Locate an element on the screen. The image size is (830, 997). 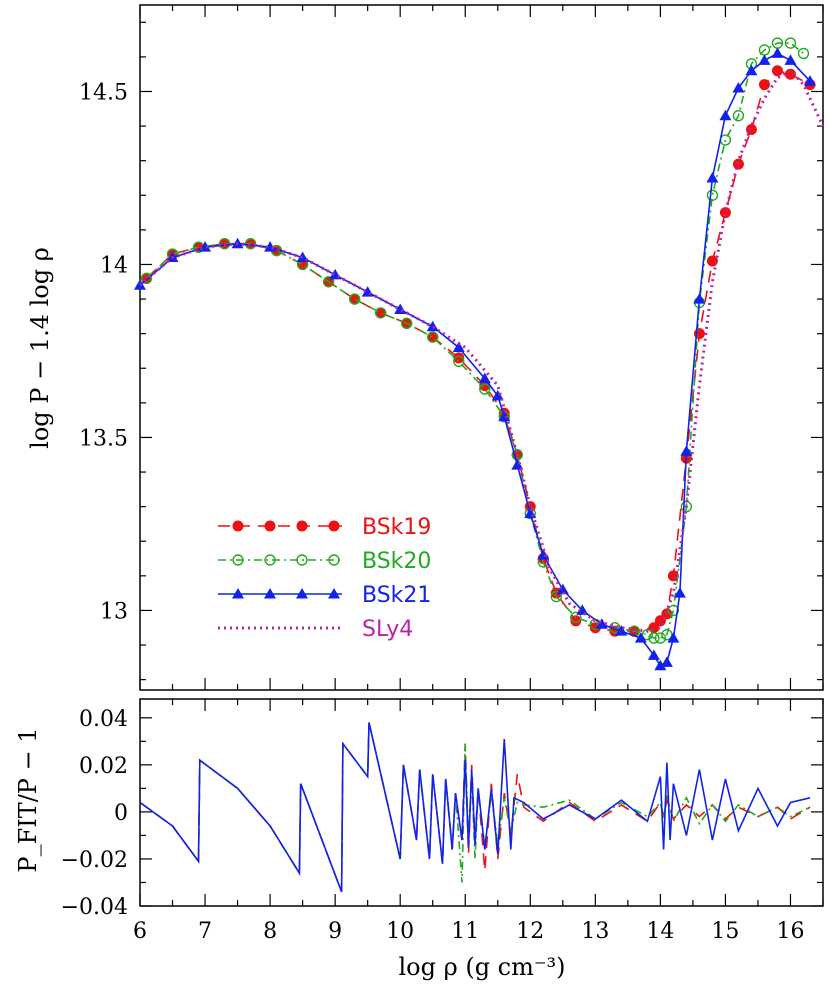
series-line is located at coordinates (475, 807).